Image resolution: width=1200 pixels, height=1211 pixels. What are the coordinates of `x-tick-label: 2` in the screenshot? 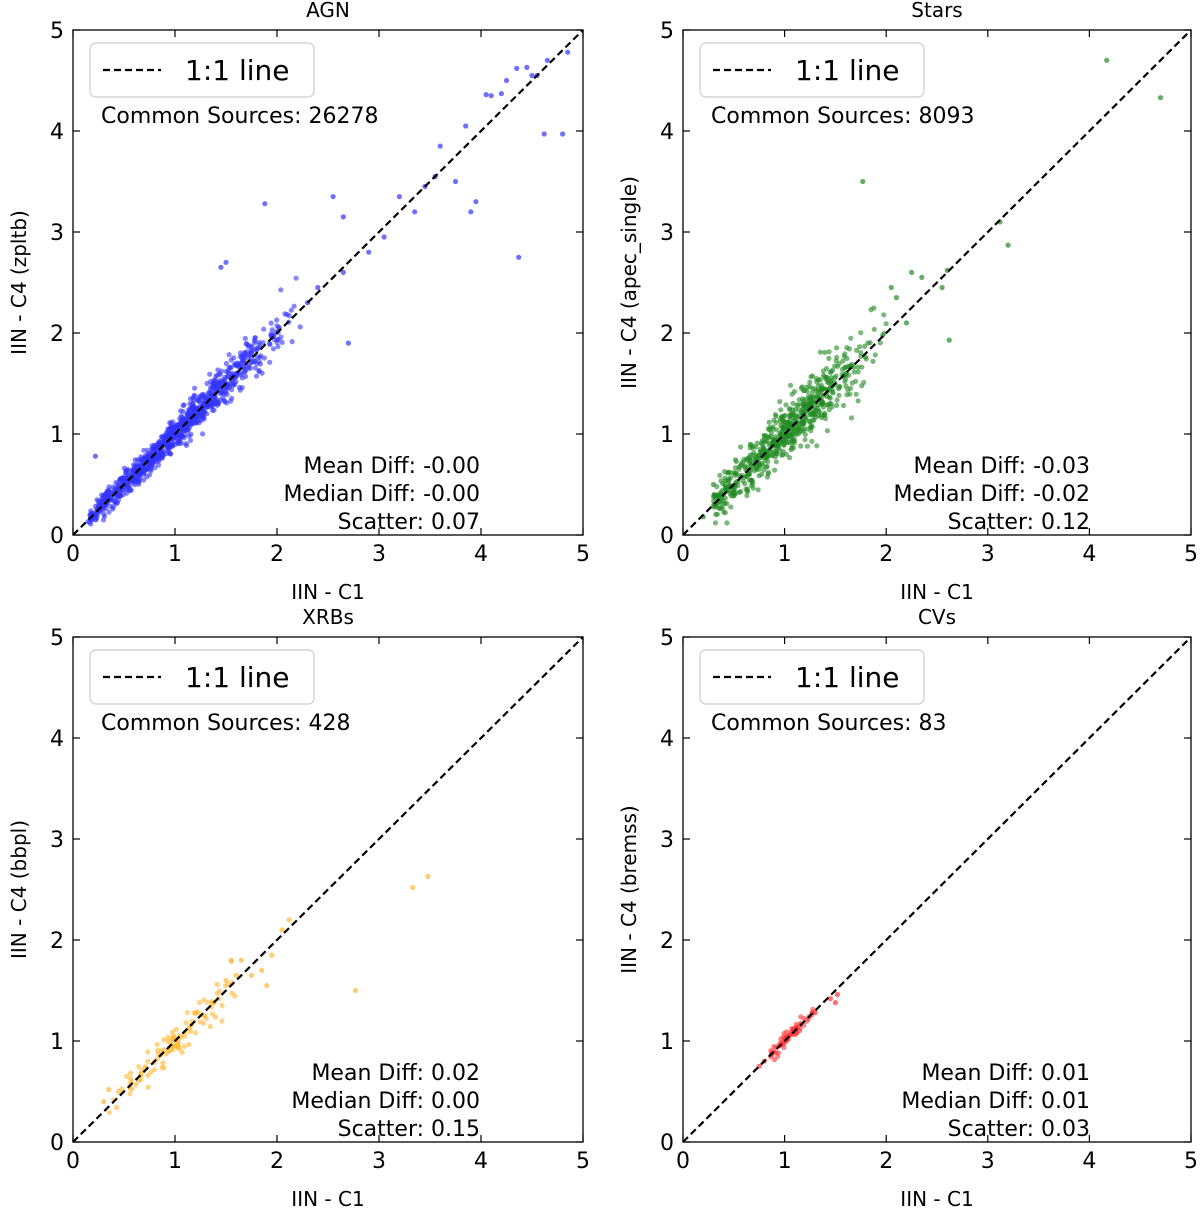 It's located at (886, 554).